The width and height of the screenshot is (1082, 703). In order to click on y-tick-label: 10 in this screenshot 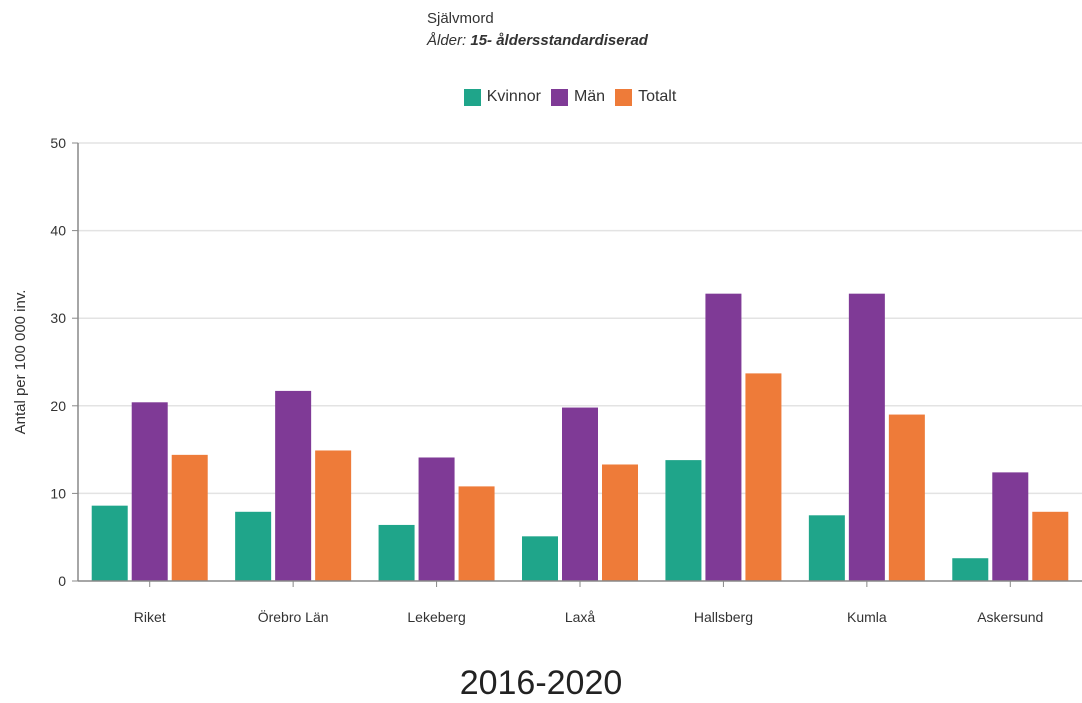, I will do `click(58, 493)`.